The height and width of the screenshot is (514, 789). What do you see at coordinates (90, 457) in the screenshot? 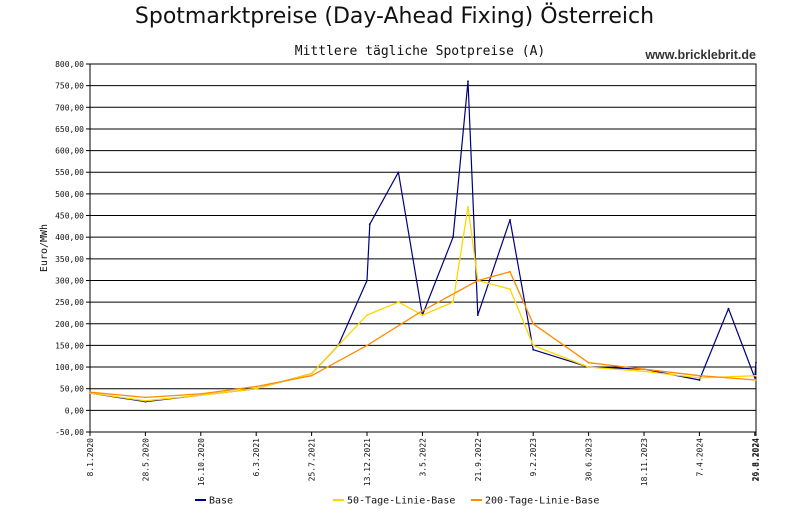
I see `x-tick-label: 8.1.2020` at bounding box center [90, 457].